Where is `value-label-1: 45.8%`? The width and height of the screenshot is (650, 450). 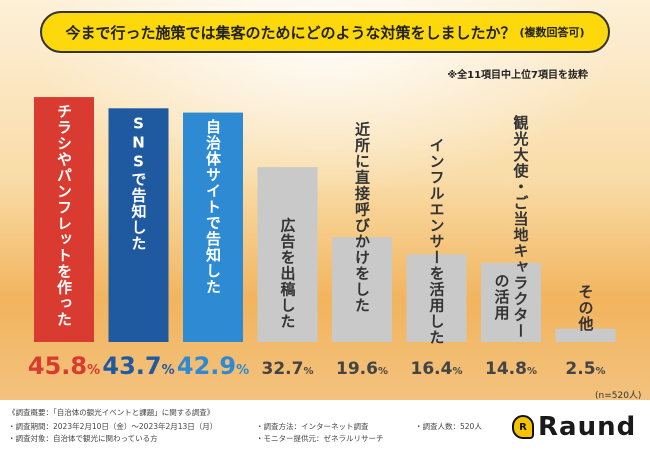 value-label-1: 45.8% is located at coordinates (64, 366).